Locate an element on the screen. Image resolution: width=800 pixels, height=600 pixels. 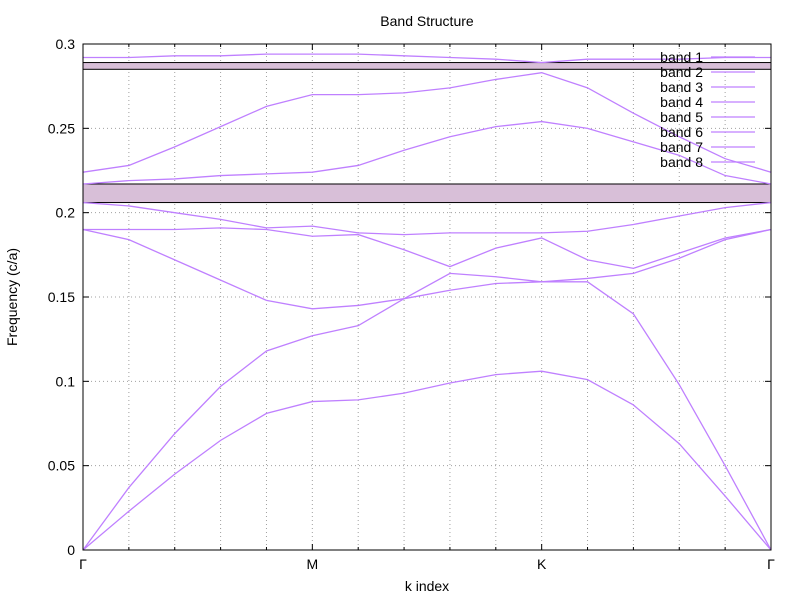
y-tick-label: 0.05 is located at coordinates (61, 466).